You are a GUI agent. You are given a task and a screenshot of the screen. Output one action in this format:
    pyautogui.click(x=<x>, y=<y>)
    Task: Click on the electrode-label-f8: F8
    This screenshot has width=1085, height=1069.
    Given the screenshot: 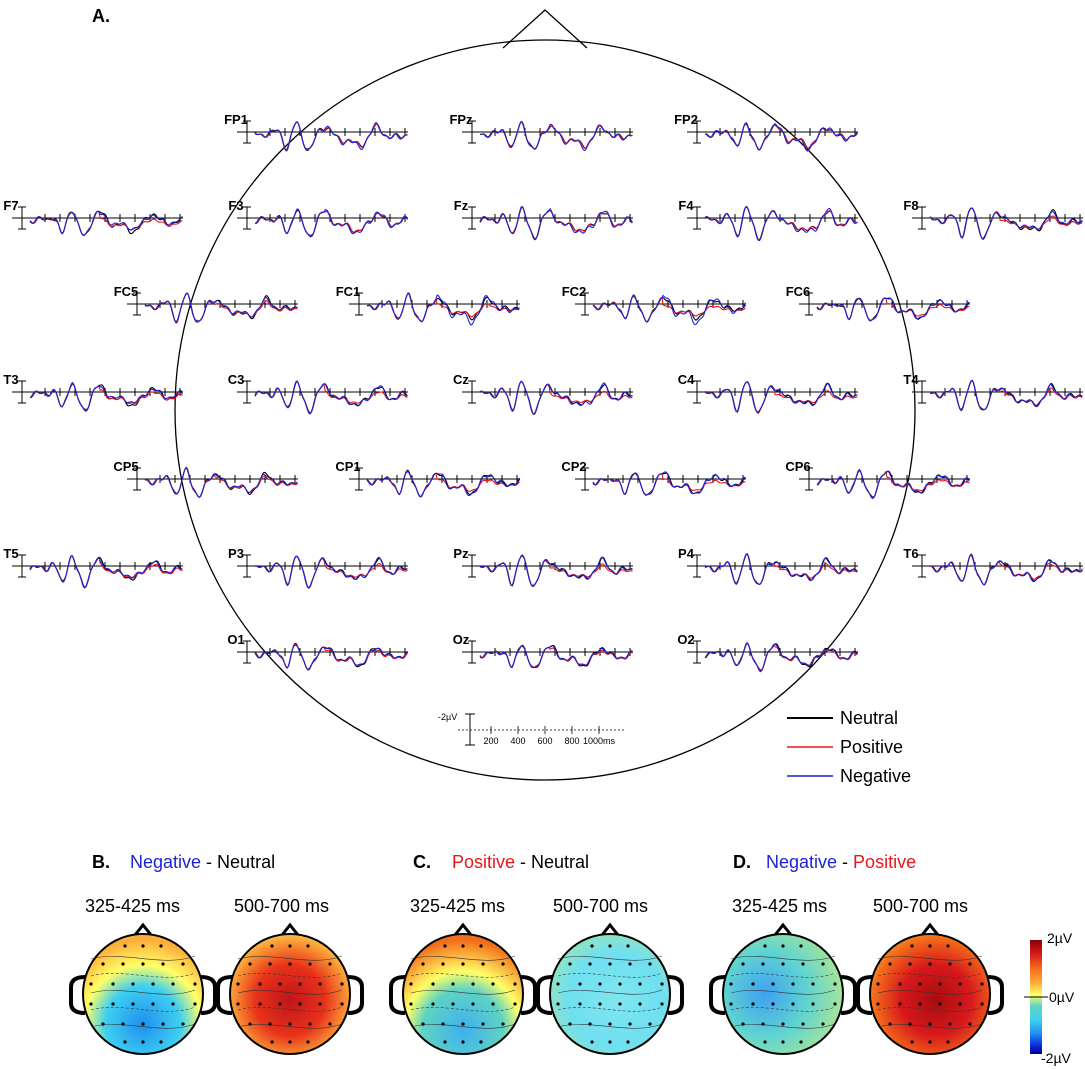 What is the action you would take?
    pyautogui.click(x=910, y=205)
    